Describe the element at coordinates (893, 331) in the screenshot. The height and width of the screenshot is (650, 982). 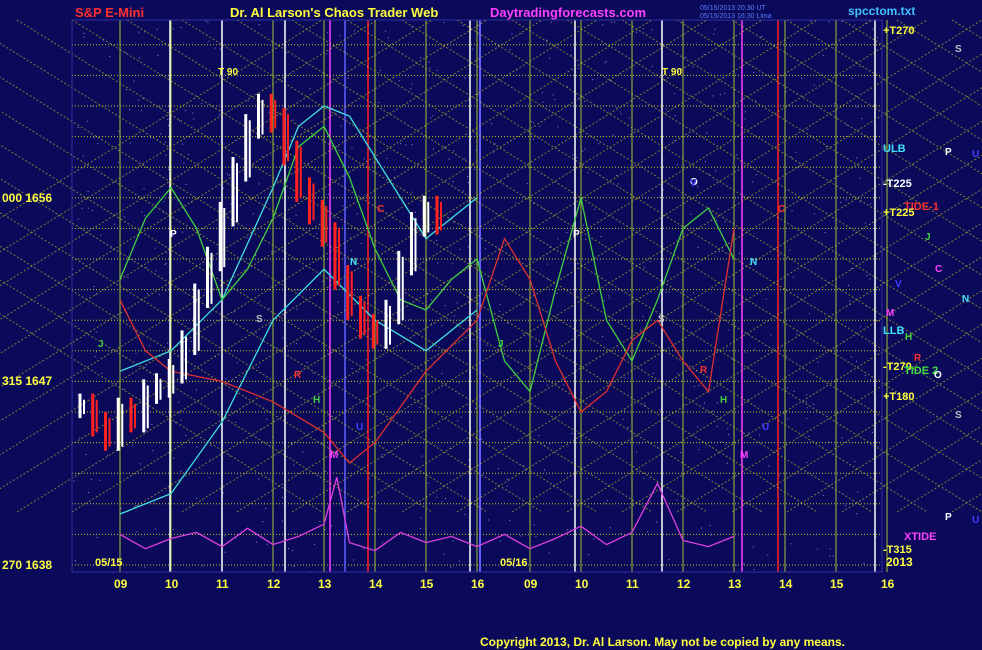
I see `right-level-label: LLB` at that location.